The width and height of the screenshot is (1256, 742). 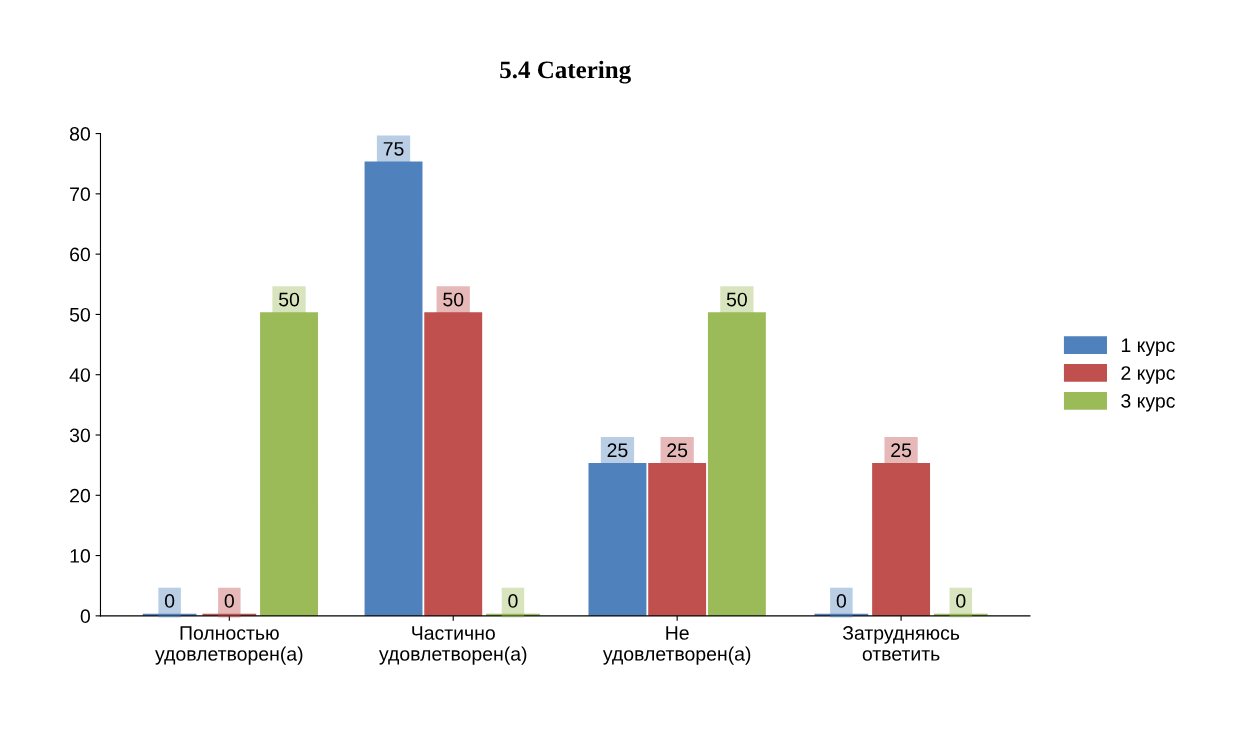 I want to click on y-tick-label: 30, so click(x=79, y=435).